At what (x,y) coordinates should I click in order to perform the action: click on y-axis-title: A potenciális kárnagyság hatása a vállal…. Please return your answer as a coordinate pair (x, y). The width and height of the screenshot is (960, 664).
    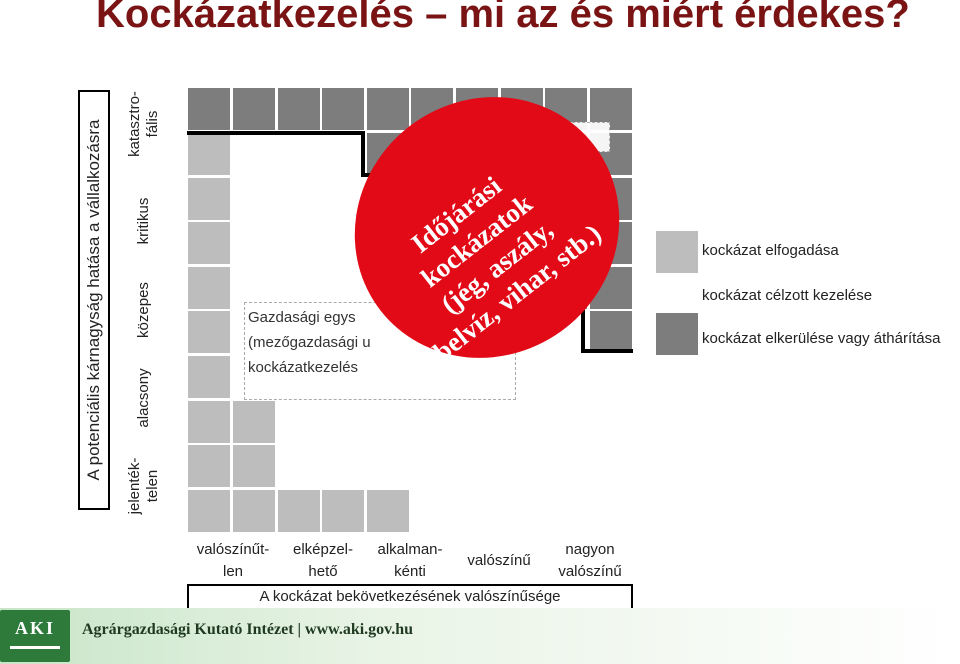
    Looking at the image, I should click on (93, 300).